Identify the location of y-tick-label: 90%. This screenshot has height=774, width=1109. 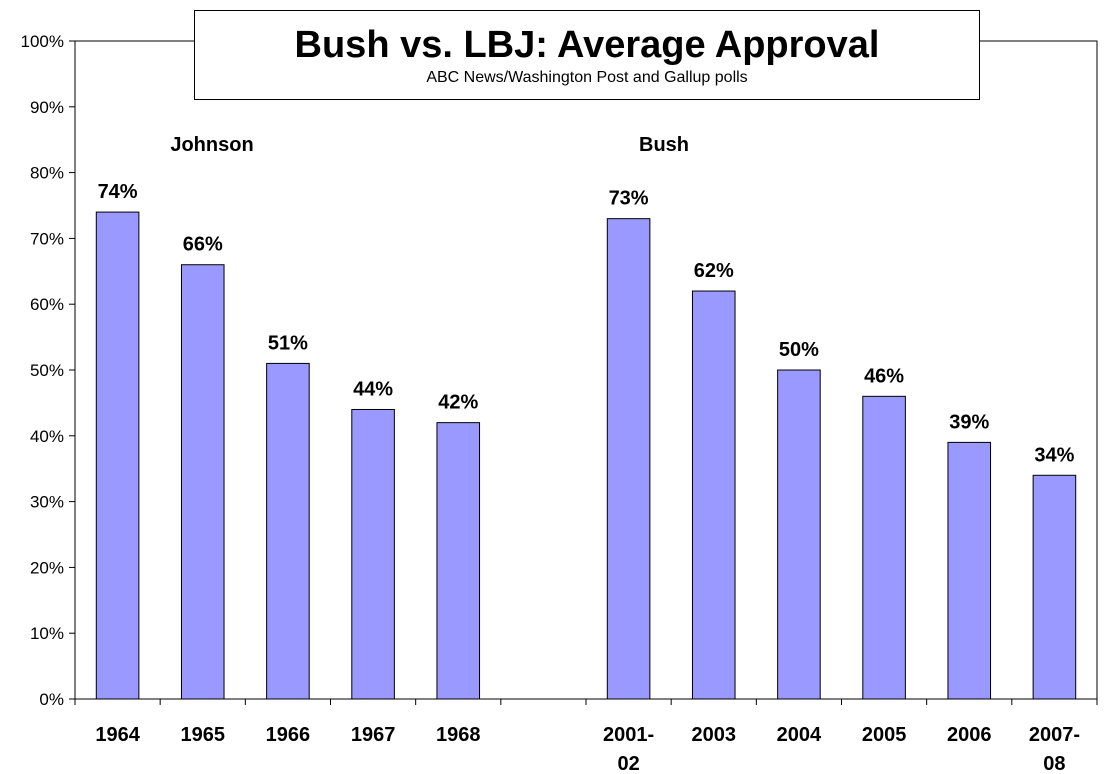
(47, 107).